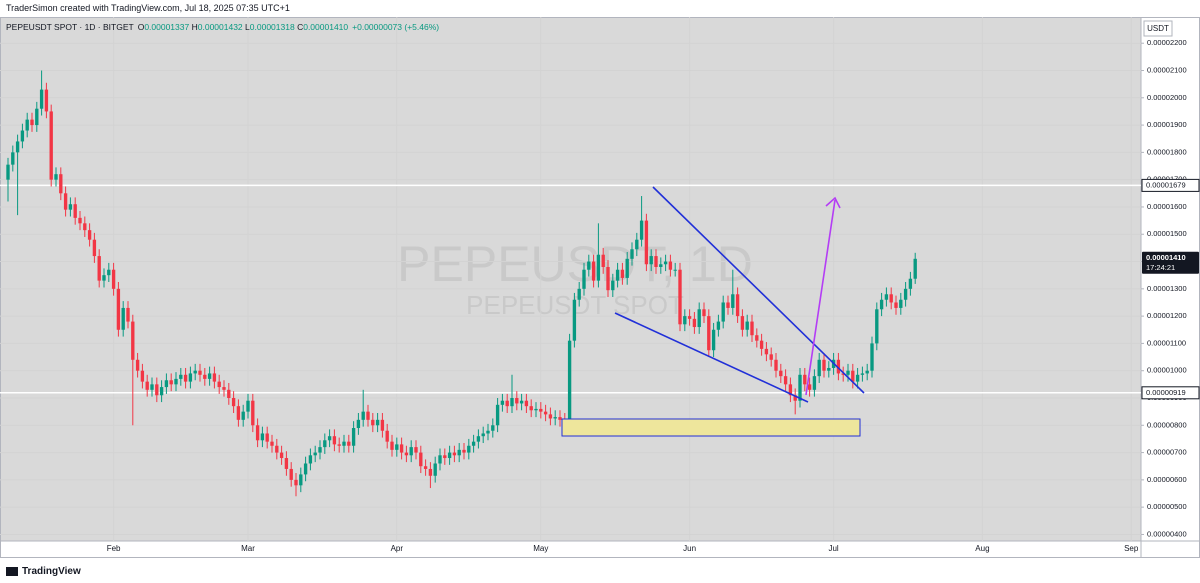 This screenshot has width=1200, height=583. I want to click on y-tick-label: 0.00001600, so click(1167, 206).